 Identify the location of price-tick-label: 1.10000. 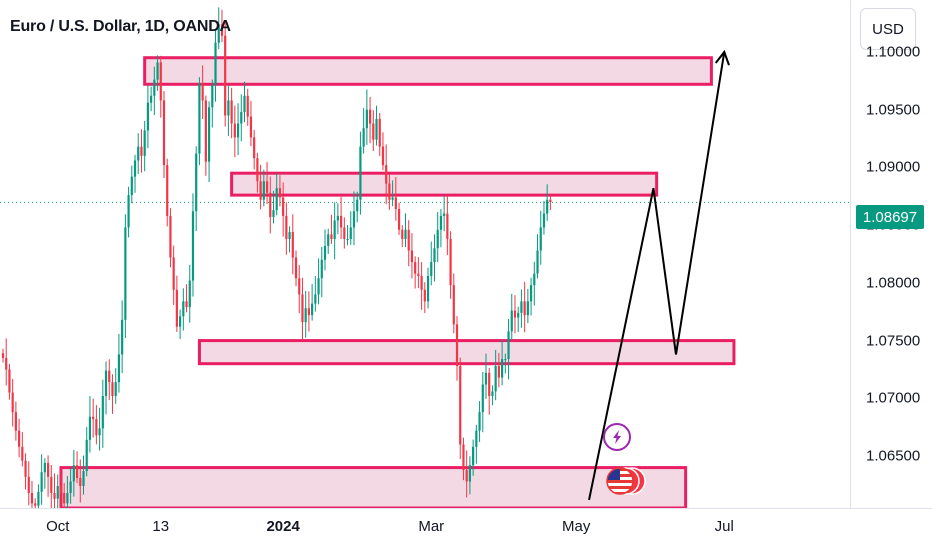
(893, 52).